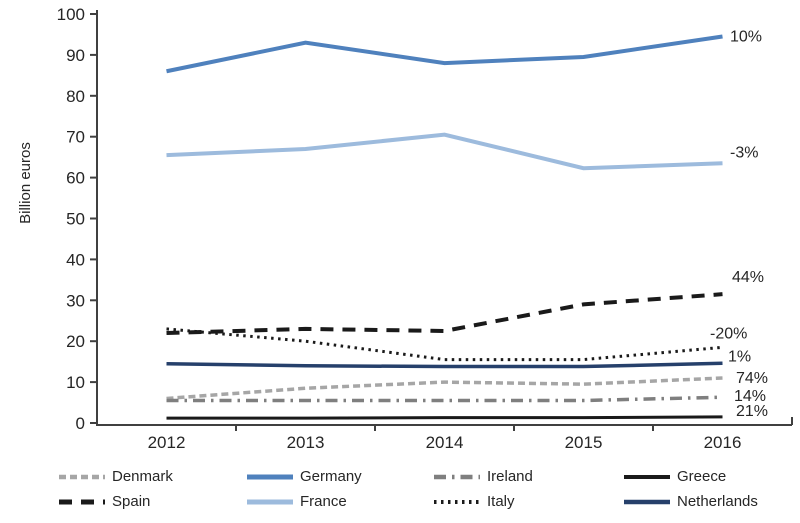 The width and height of the screenshot is (800, 523). What do you see at coordinates (75, 382) in the screenshot?
I see `y-tick-label: 10` at bounding box center [75, 382].